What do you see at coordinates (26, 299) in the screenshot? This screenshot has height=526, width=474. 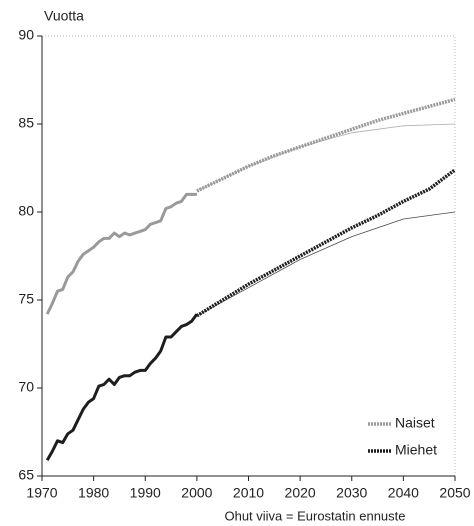 I see `y-tick-label: 75` at bounding box center [26, 299].